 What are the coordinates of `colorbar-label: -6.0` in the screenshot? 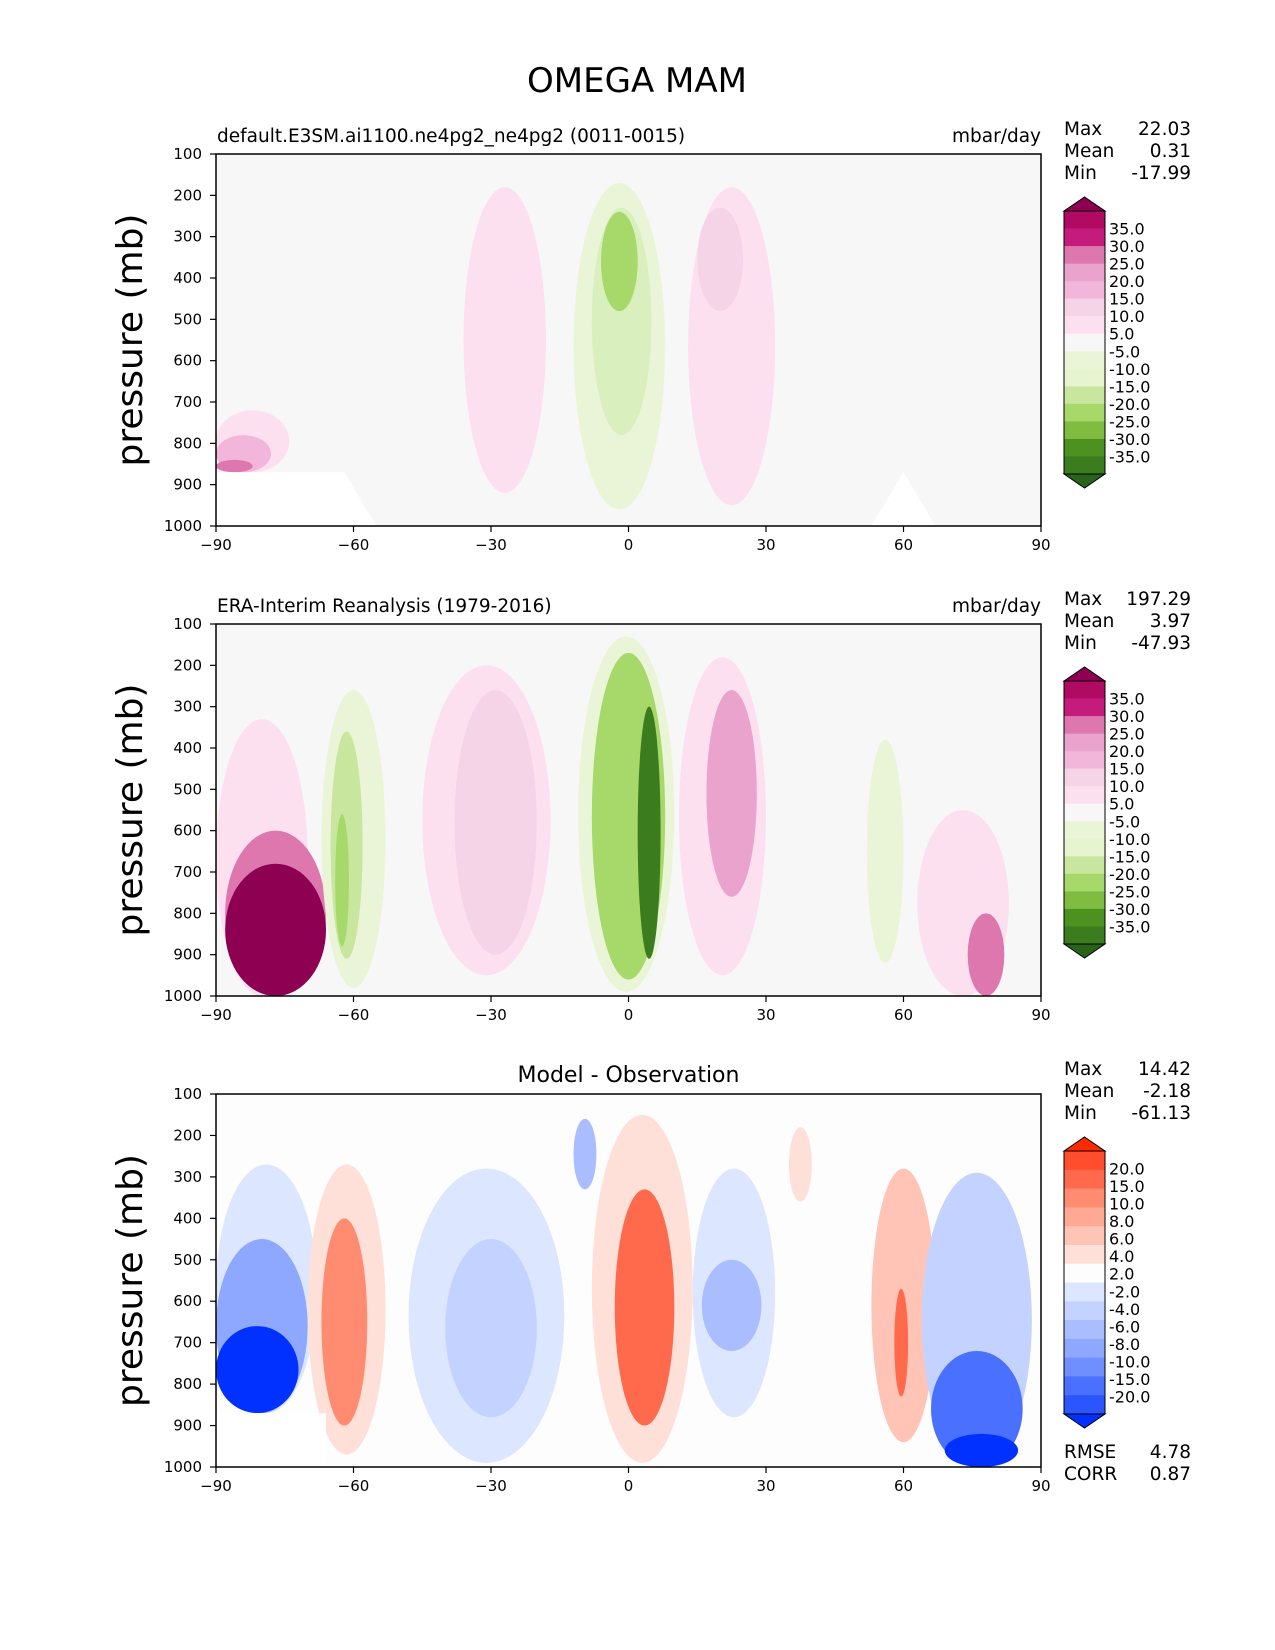 It's located at (1124, 1326).